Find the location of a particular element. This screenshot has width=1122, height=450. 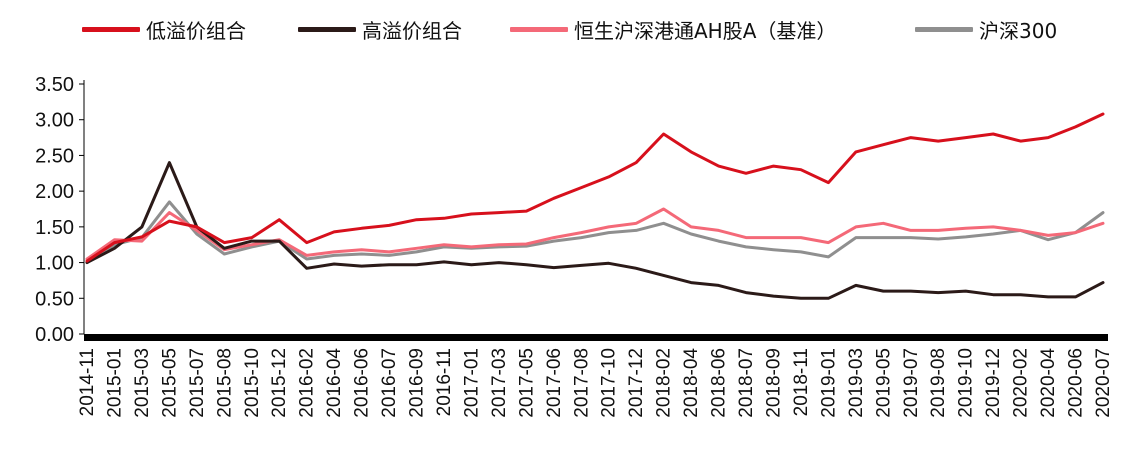

x-tick-label: 2018-04 is located at coordinates (691, 383).